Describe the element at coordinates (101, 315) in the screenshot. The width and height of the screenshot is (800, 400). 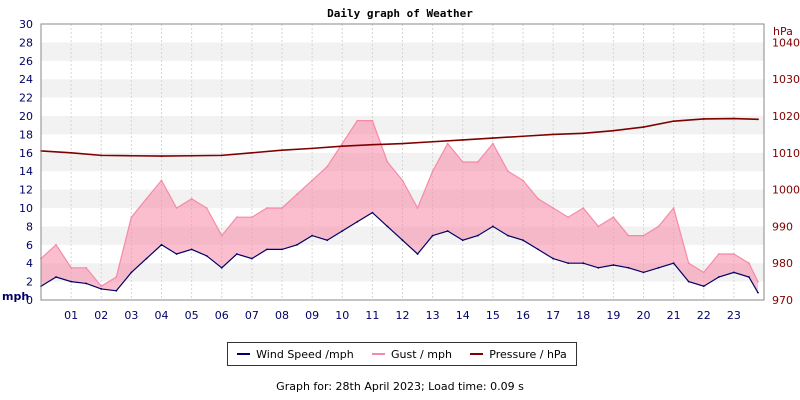
I see `x-tick-label: 02` at that location.